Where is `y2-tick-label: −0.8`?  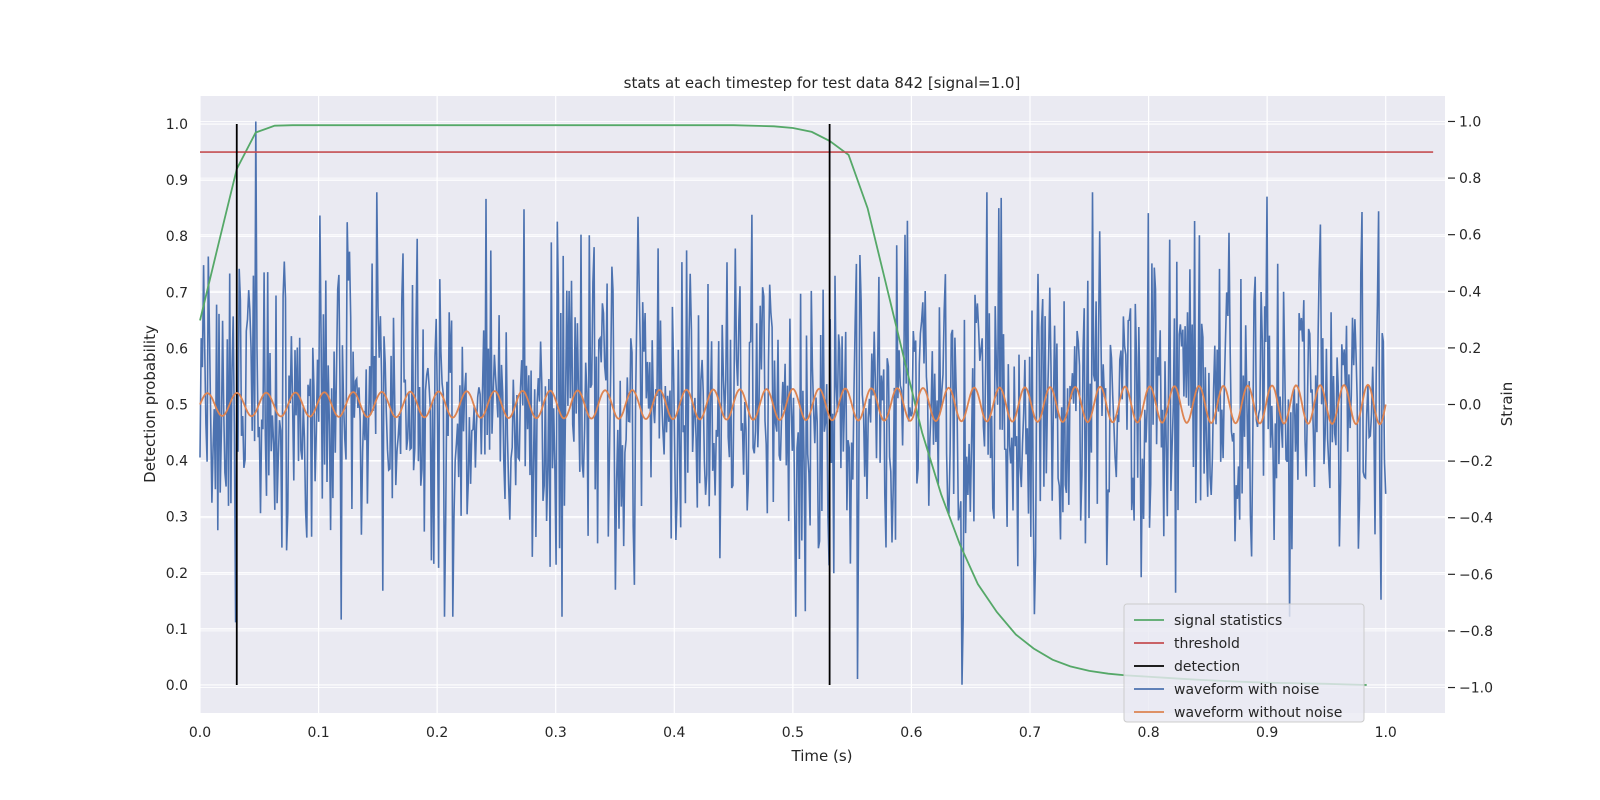
y2-tick-label: −0.8 is located at coordinates (1476, 632).